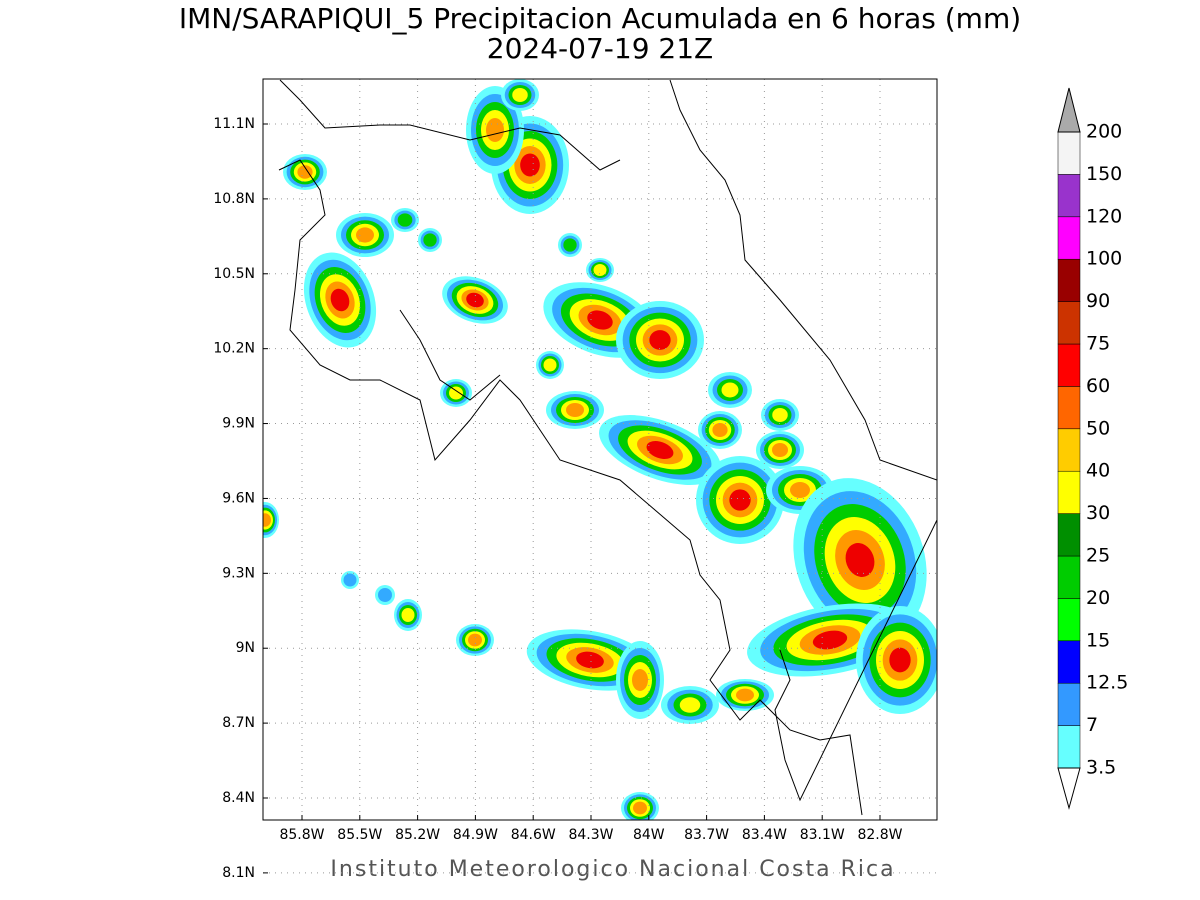  Describe the element at coordinates (1098, 598) in the screenshot. I see `colorbar-label: 20` at that location.